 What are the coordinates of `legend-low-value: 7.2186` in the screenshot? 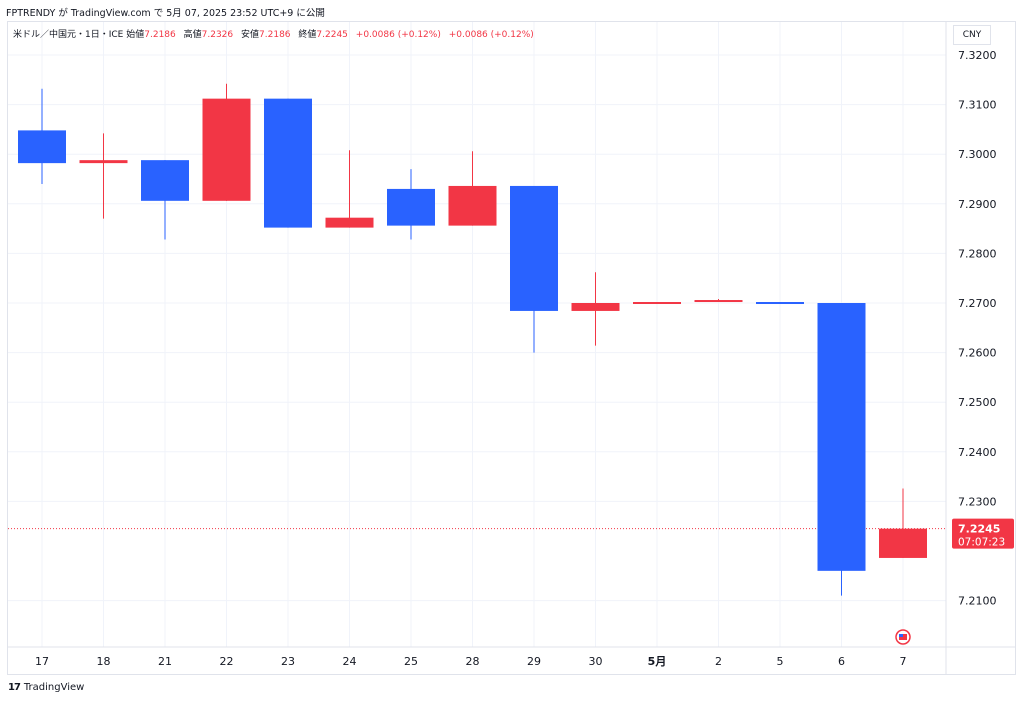 It's located at (275, 35).